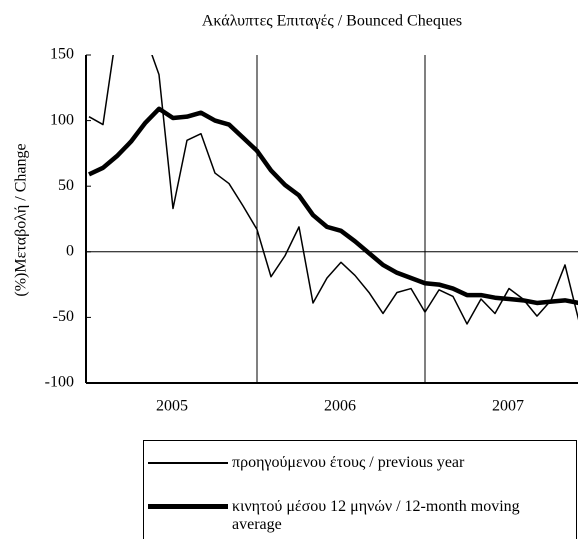 Image resolution: width=578 pixels, height=540 pixels. Describe the element at coordinates (332, 21) in the screenshot. I see `chart-title: Ακάλυπτες Επιταγές / Bounced Cheques` at that location.